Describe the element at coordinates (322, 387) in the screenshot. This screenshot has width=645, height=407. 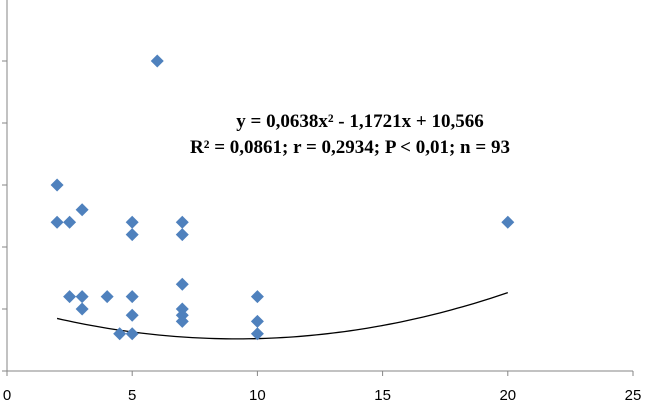
I see `x-axis: 0 5 10 15 20 25` at that location.